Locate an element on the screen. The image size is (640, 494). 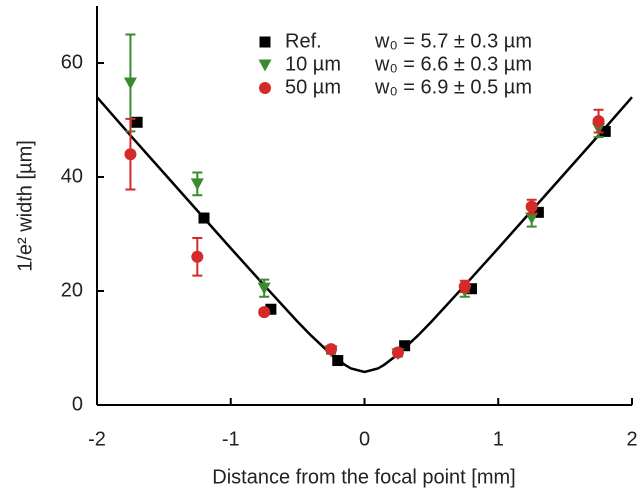
legend-annotation: w₀ = 6.6 ± 0.3 µm is located at coordinates (453, 64).